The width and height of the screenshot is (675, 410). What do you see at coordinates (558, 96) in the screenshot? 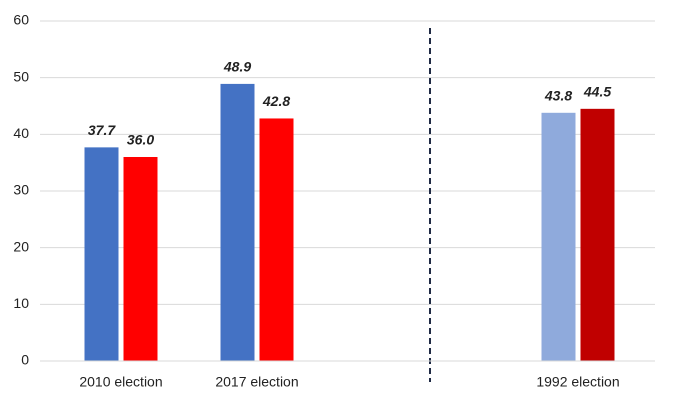
I see `value-label: 43.8` at bounding box center [558, 96].